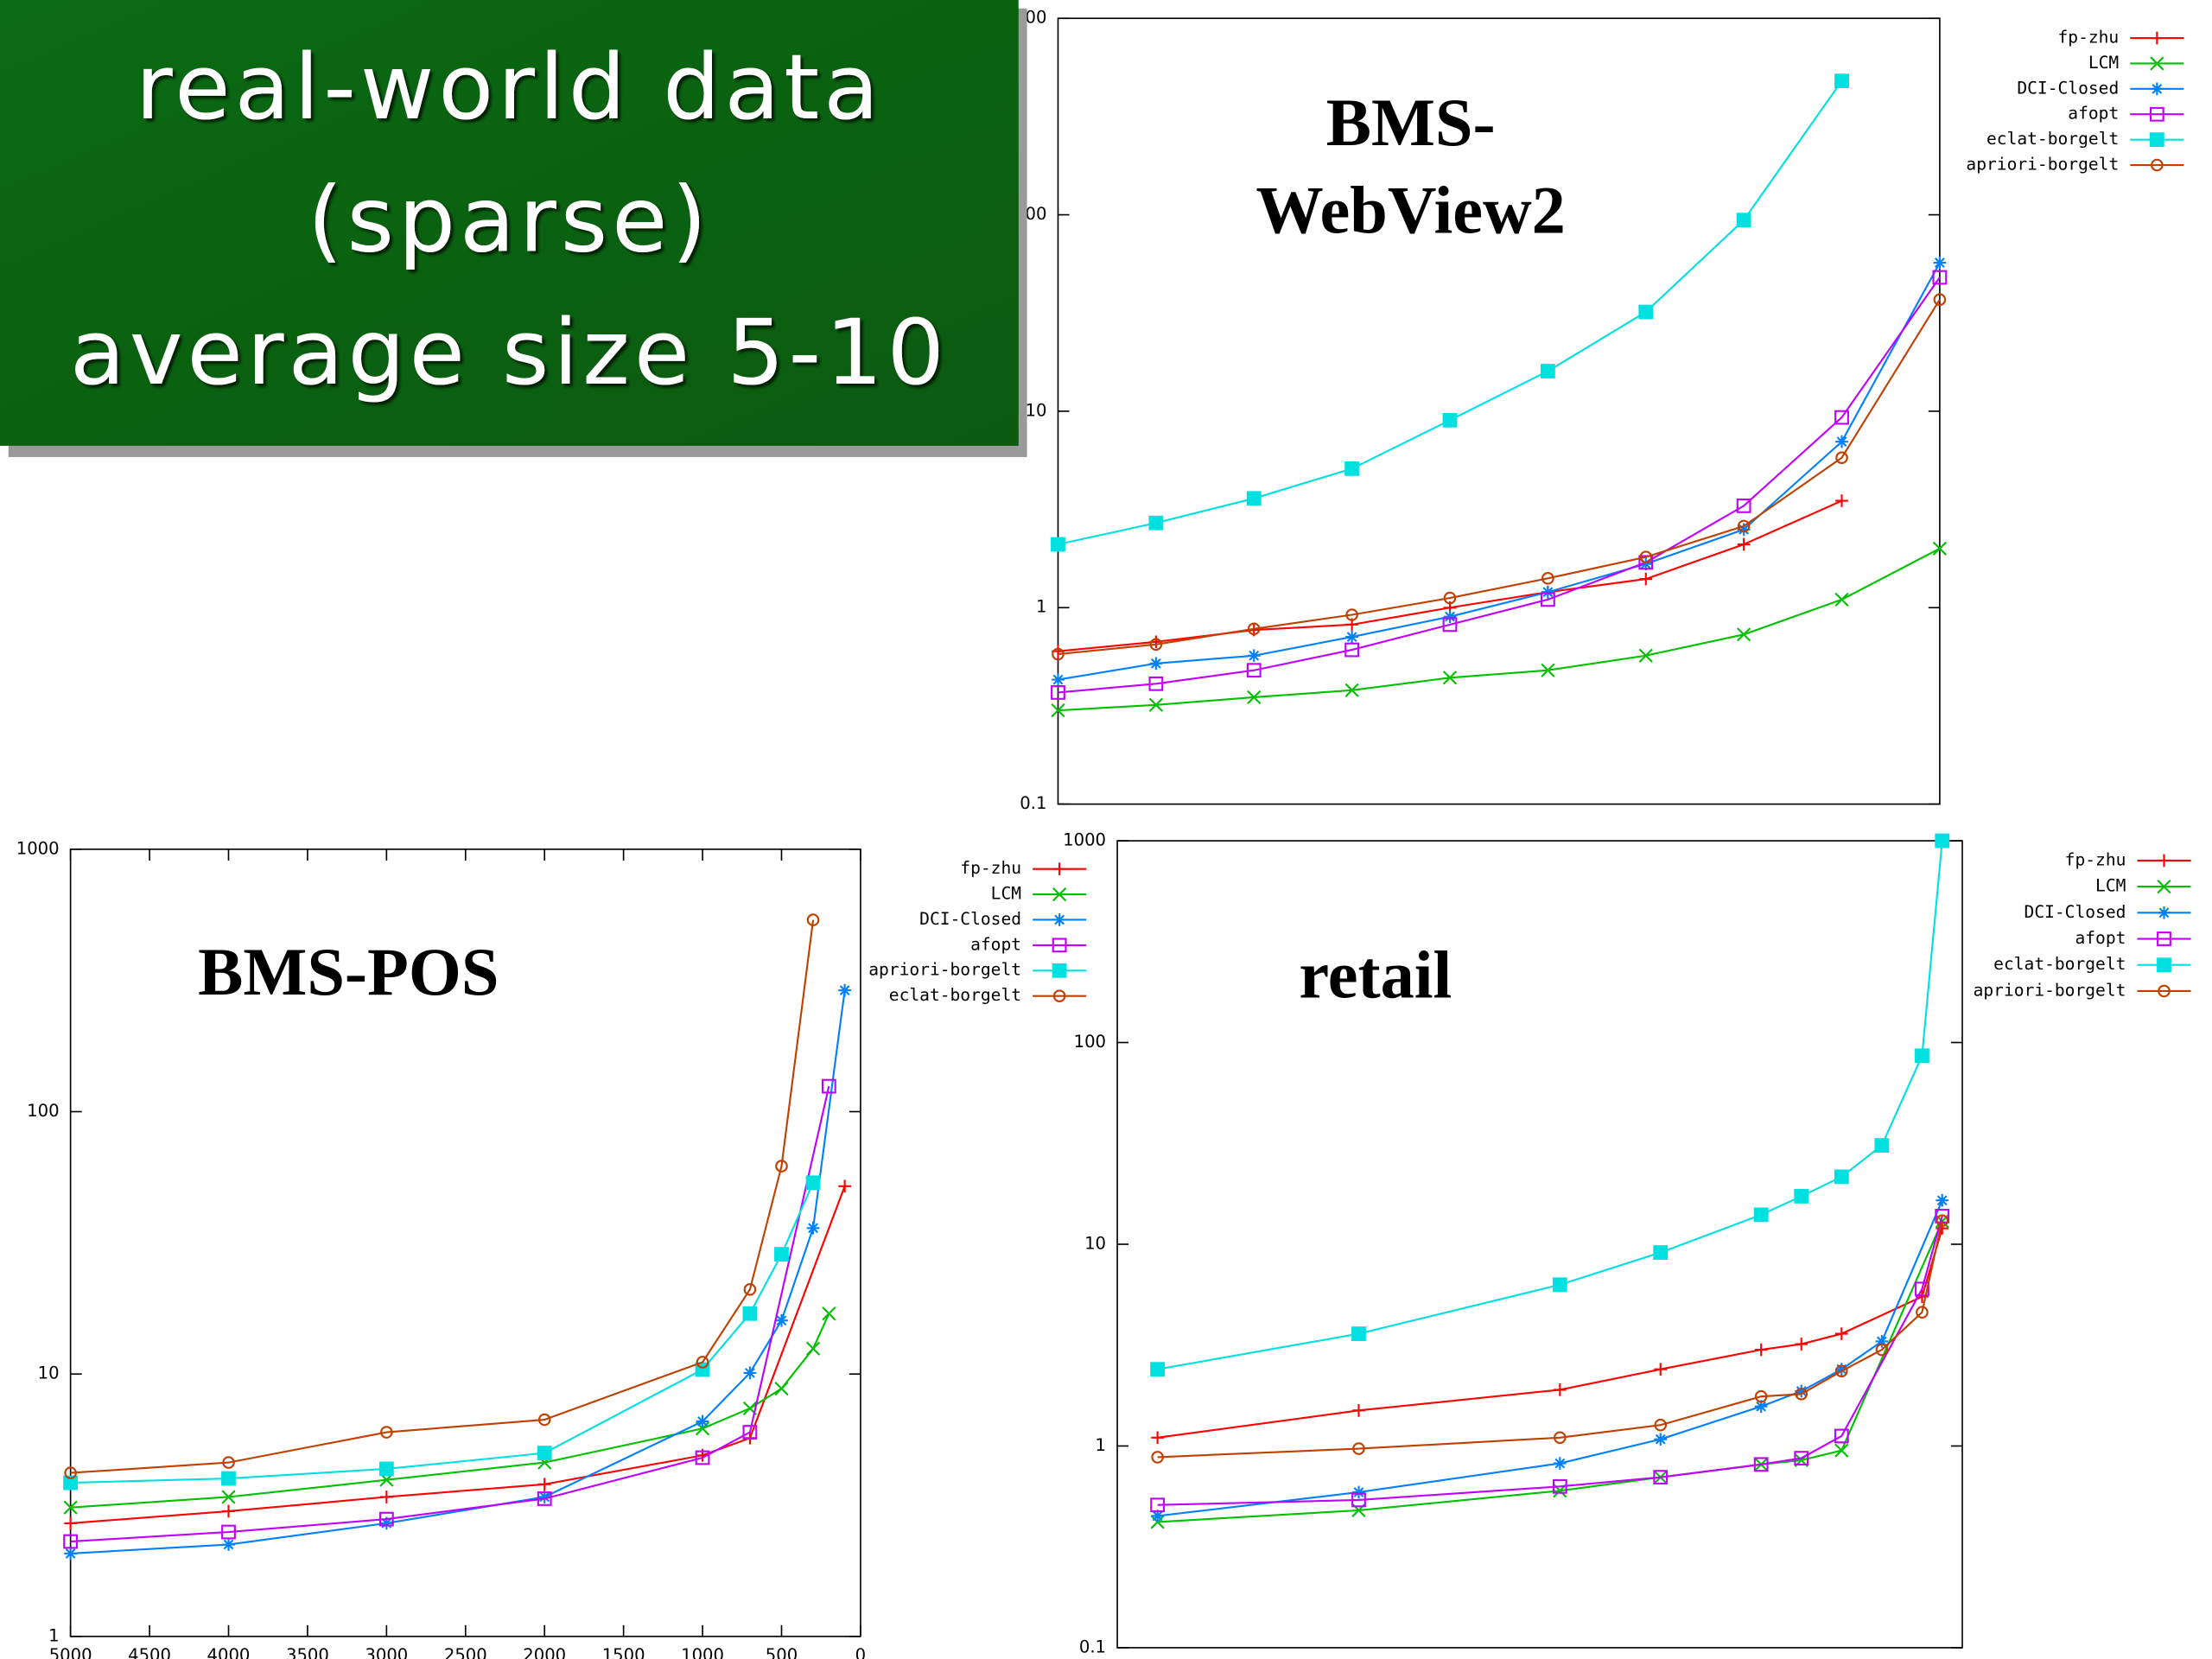  Describe the element at coordinates (509, 220) in the screenshot. I see `header-line: (sparse)` at that location.